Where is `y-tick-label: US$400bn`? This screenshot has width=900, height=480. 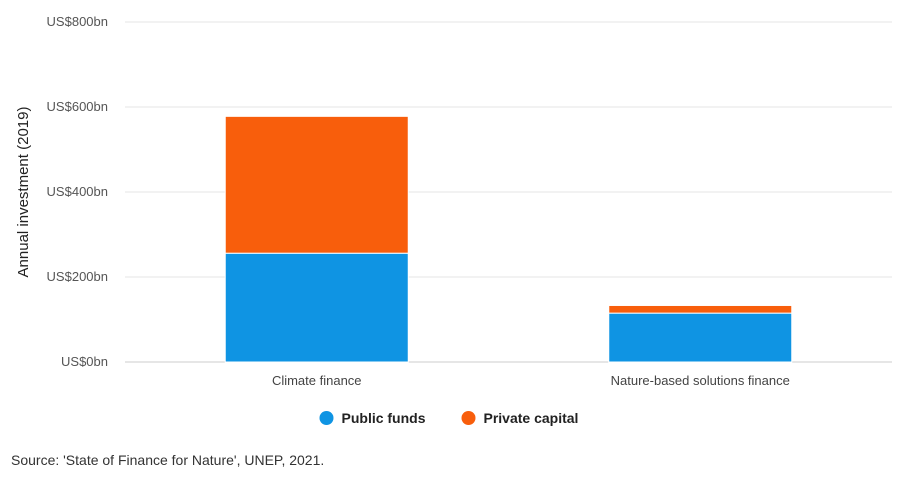
y-tick-label: US$400bn is located at coordinates (77, 191).